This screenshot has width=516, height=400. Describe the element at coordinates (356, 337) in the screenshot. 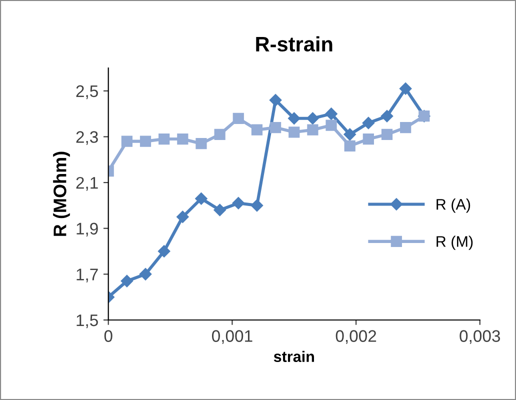

I see `x-tick-label: 0,002` at that location.